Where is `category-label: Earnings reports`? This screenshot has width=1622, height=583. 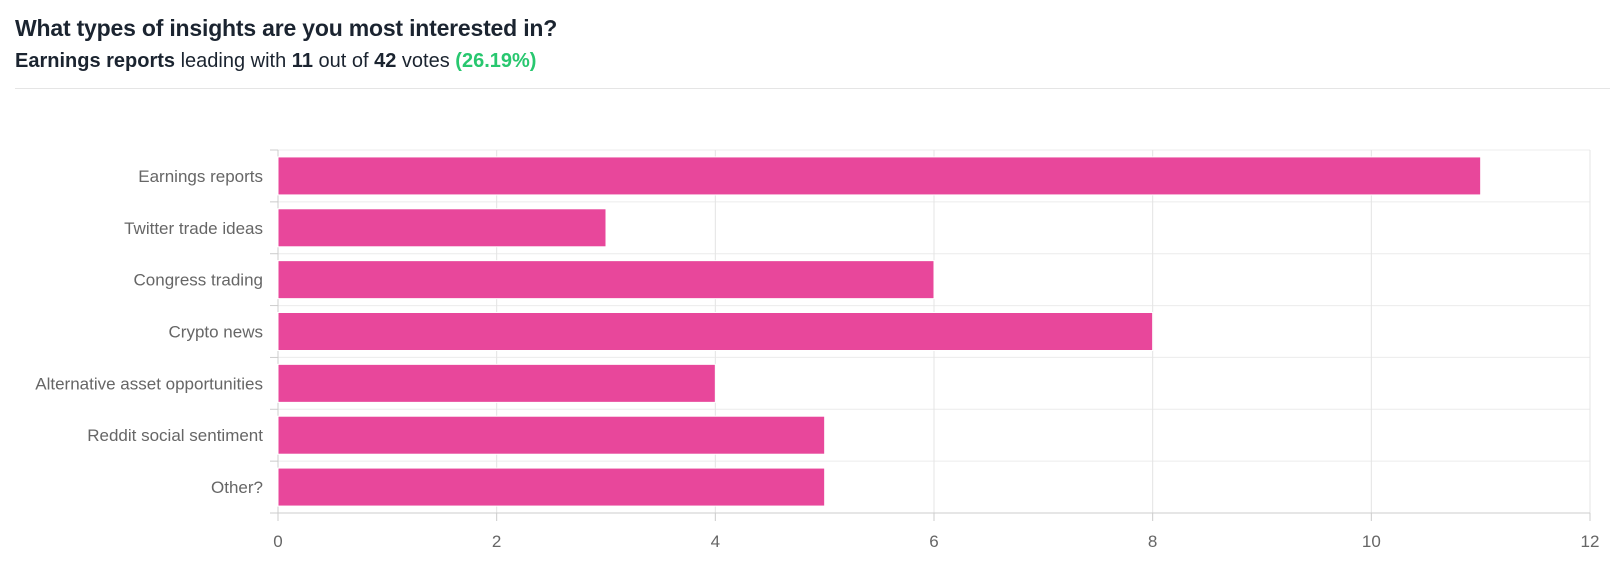
category-label: Earnings reports is located at coordinates (200, 176).